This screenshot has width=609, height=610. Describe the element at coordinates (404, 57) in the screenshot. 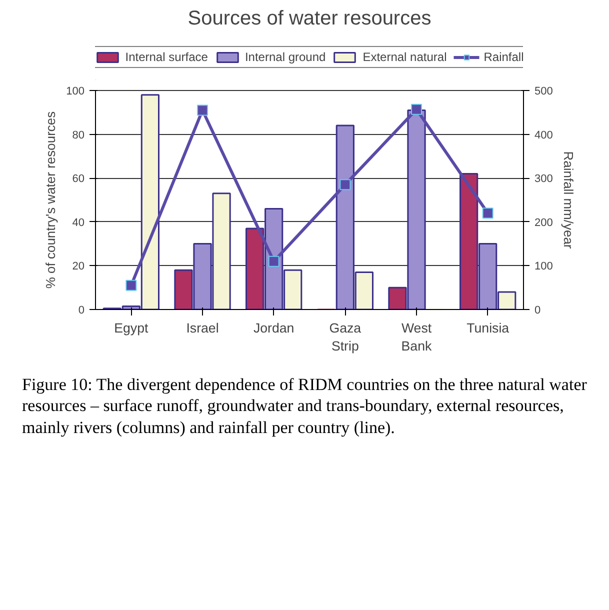

I see `legend-label: External natural` at that location.